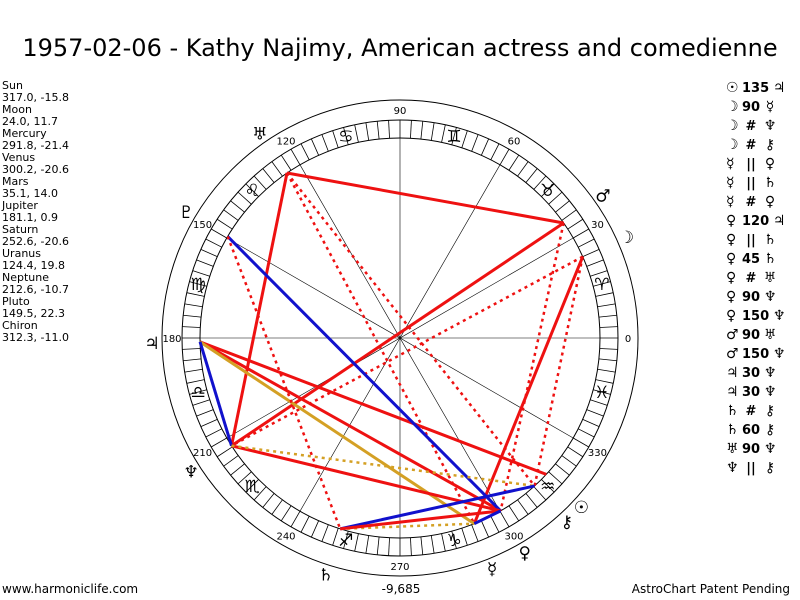  Describe the element at coordinates (30, 121) in the screenshot. I see `planet-coords-moon: 24.0, 11.7` at that location.